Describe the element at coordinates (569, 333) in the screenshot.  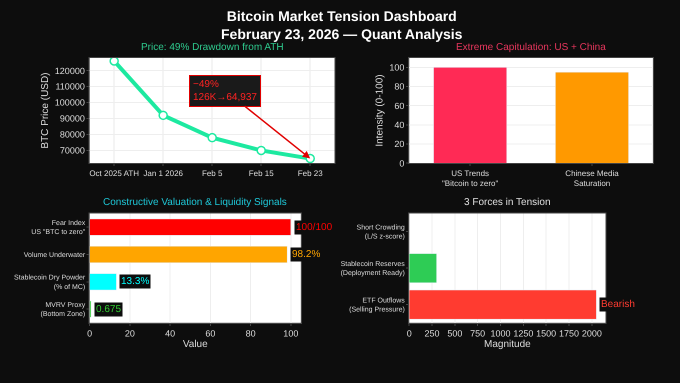
I see `x-tick-label: 1750` at that location.